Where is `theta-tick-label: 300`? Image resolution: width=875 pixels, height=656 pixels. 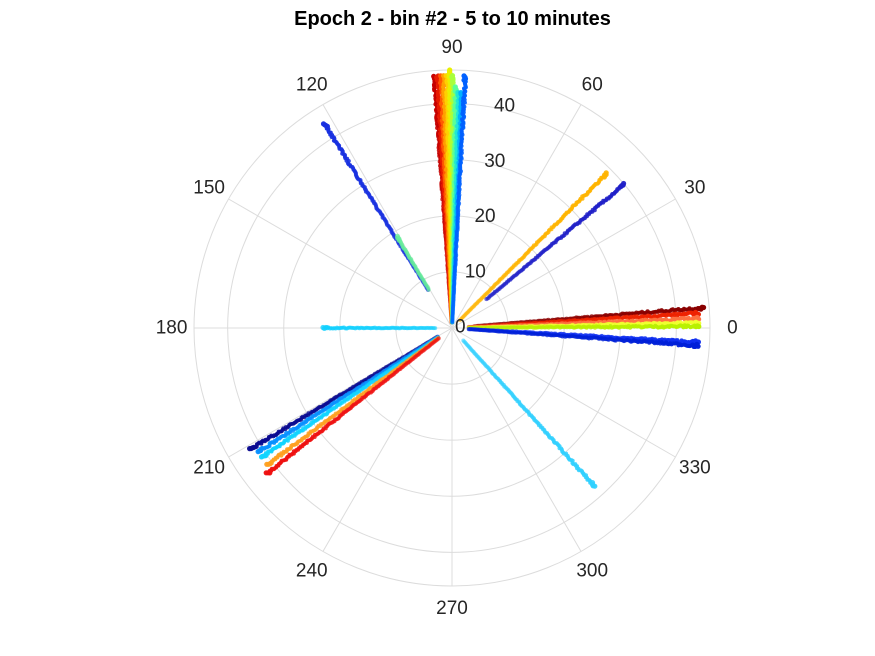 theta-tick-label: 300 is located at coordinates (592, 570).